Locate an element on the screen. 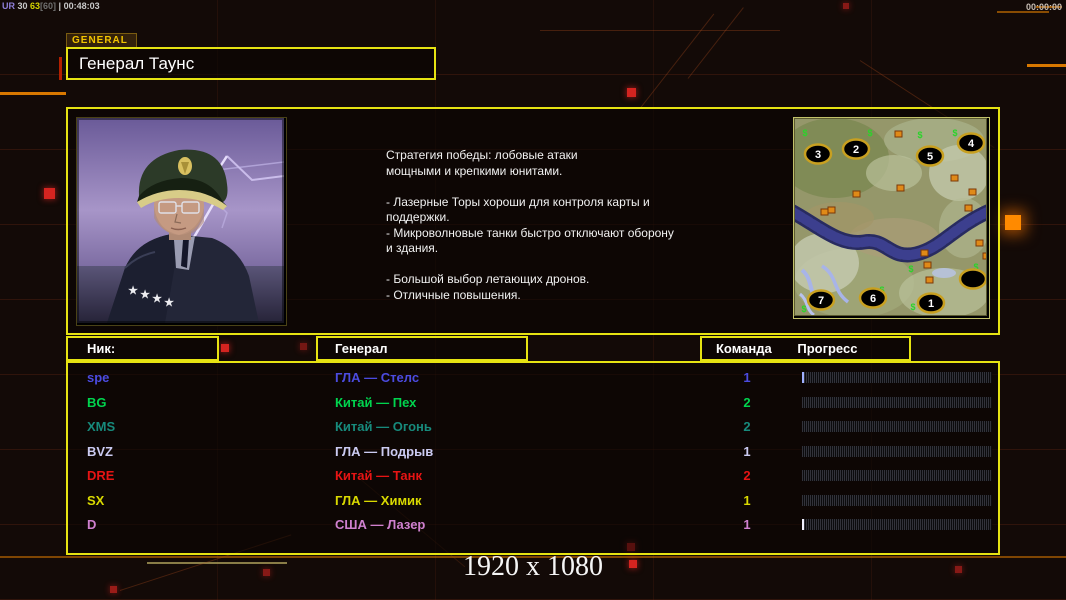 This screenshot has height=600, width=1066. header-general-box: Генерал is located at coordinates (422, 348).